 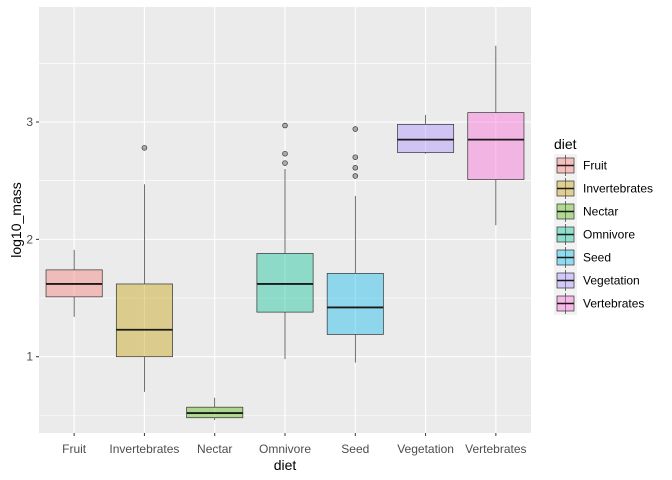 I want to click on legend-item-seed: Seed, so click(x=582, y=257).